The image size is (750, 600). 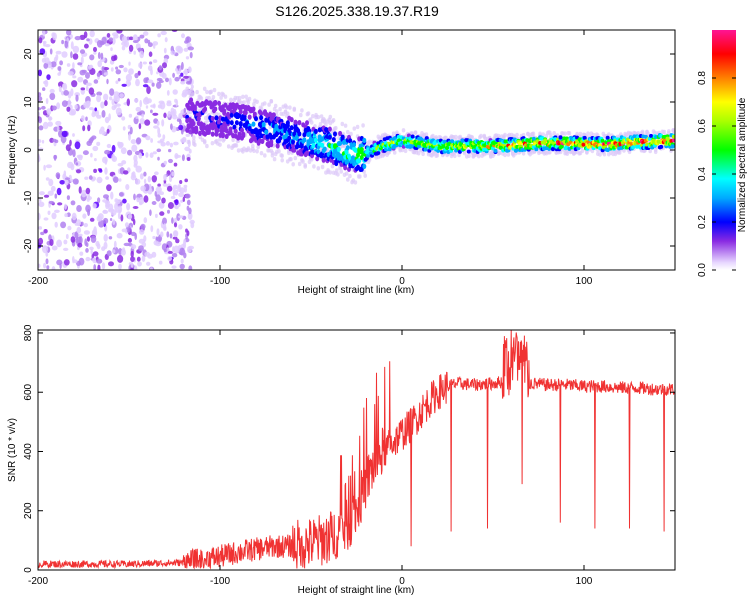 I want to click on y-tick-label: 800, so click(x=28, y=332).